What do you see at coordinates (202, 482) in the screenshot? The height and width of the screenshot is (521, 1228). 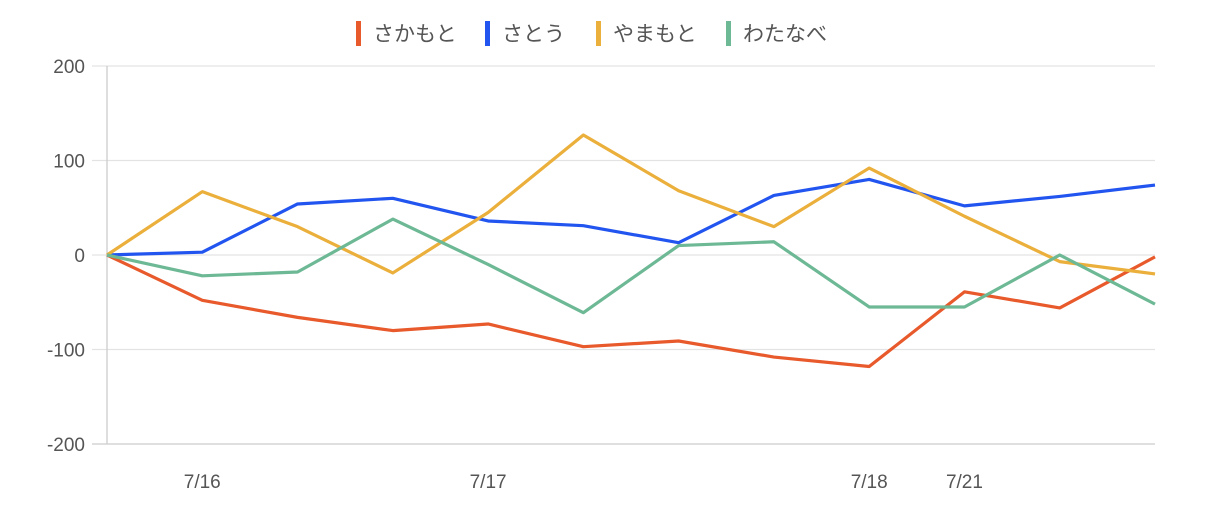 I see `x-tick-label: 7/16` at bounding box center [202, 482].